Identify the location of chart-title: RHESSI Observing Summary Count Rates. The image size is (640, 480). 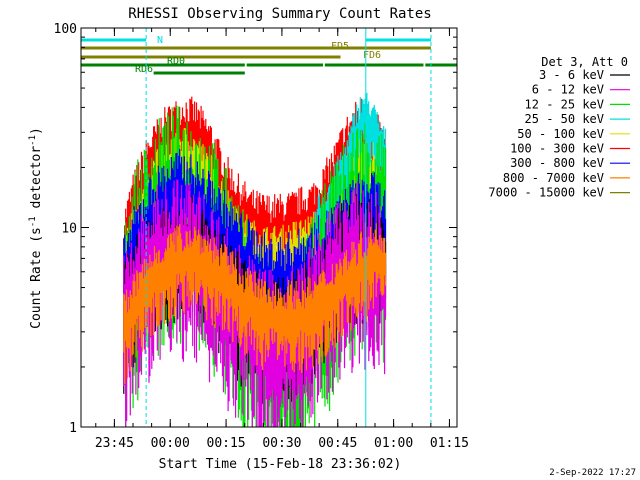
(279, 14).